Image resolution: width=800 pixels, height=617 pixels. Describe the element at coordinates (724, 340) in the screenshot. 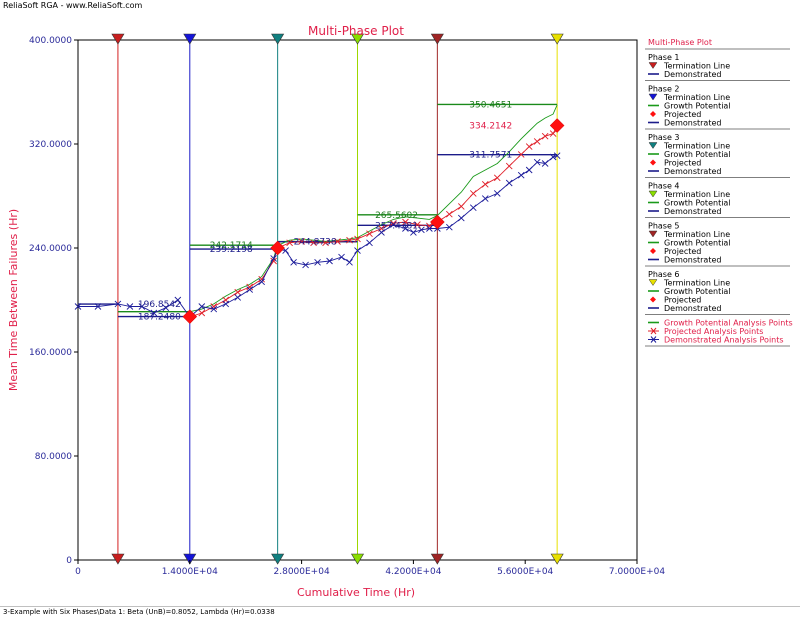

I see `legend-entry: Demonstrated Analysis Points` at that location.